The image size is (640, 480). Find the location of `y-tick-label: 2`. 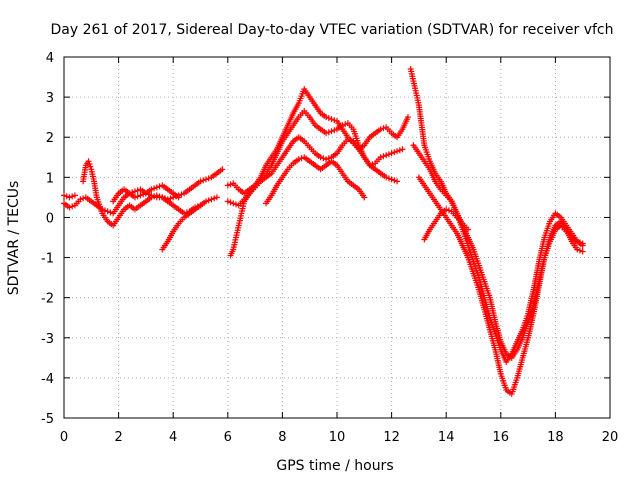

y-tick-label: 2 is located at coordinates (50, 138).